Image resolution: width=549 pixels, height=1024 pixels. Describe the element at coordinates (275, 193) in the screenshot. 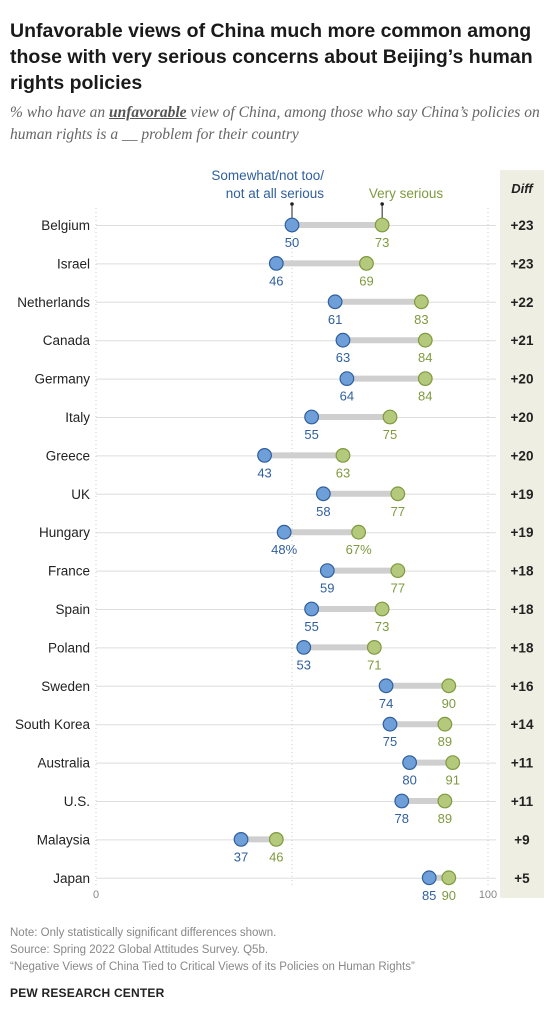

I see `legend-label-somewhat: not at all serious` at that location.